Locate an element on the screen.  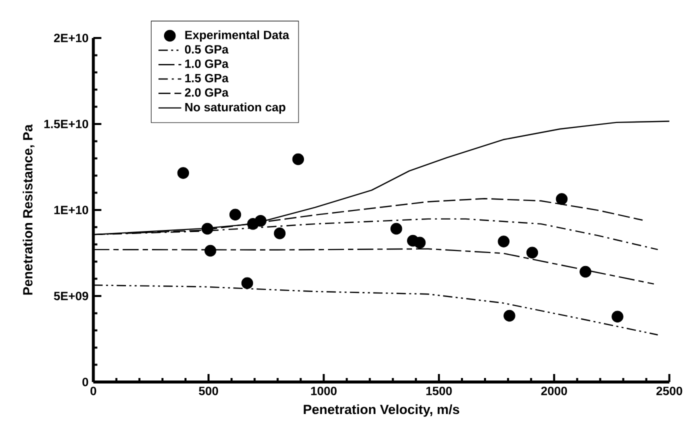
x-tick-label: 1000 is located at coordinates (324, 391).